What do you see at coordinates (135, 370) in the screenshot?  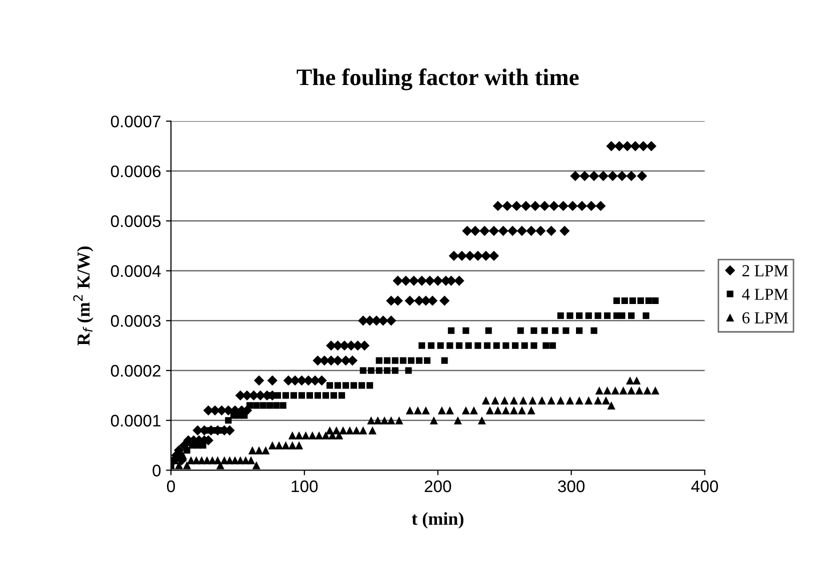 I see `y-tick-label: 0.0002` at bounding box center [135, 370].